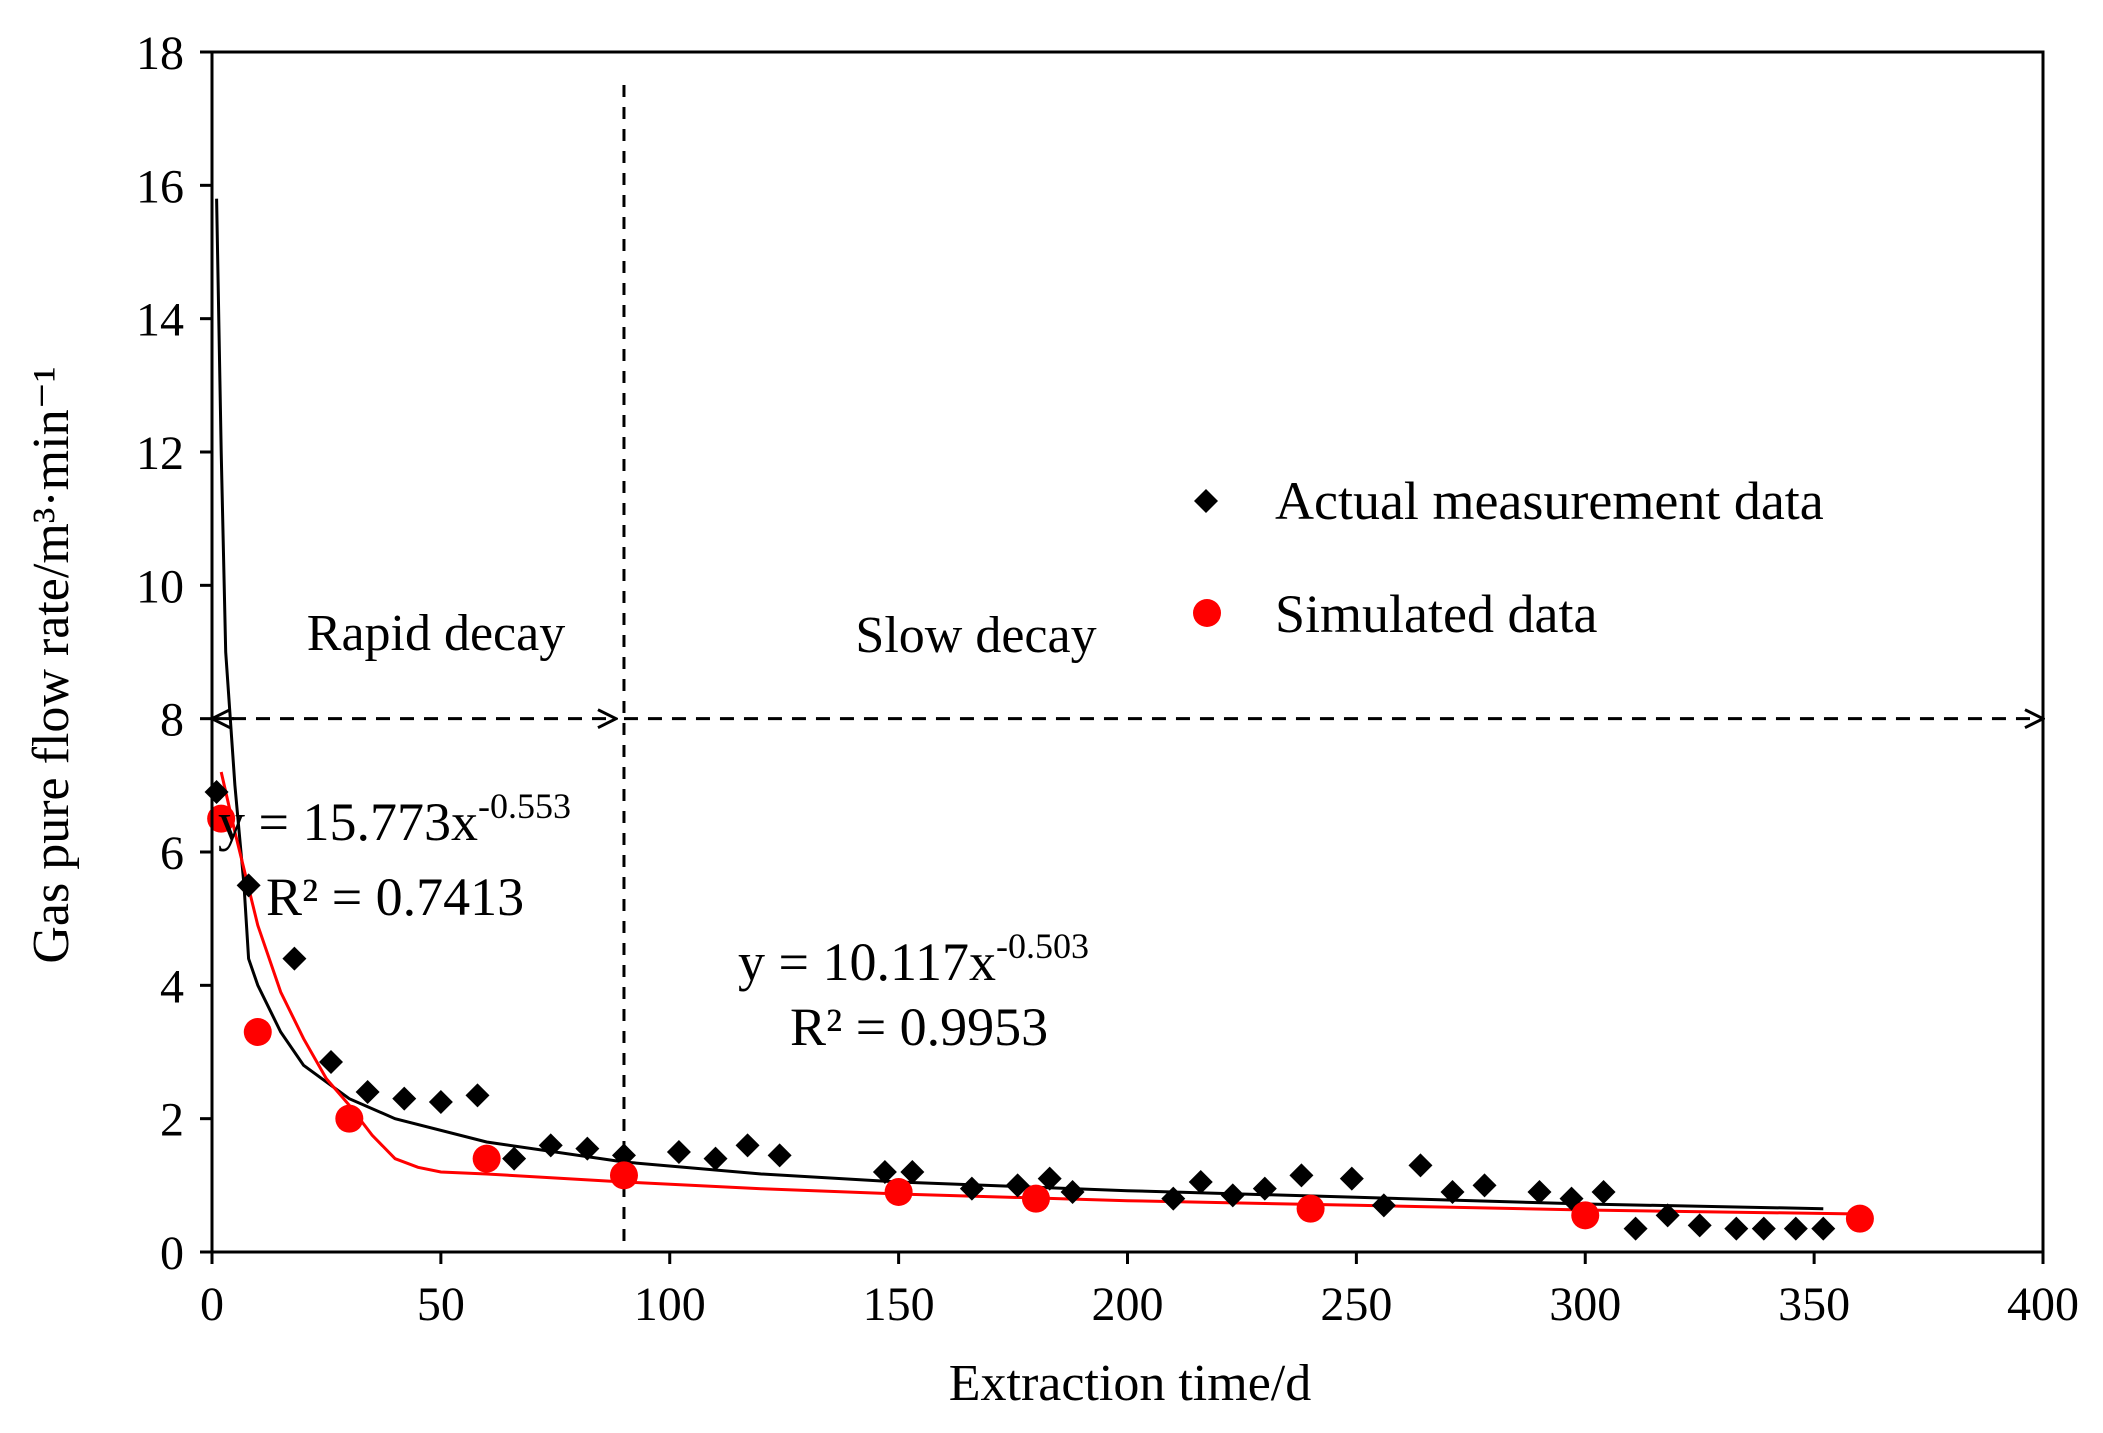  I want to click on eq1-exponent: -0.553, so click(524, 806).